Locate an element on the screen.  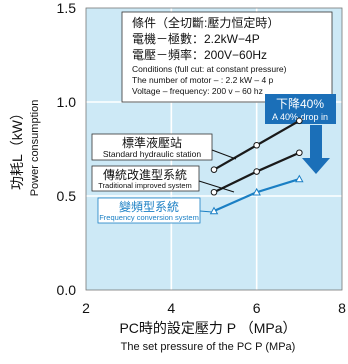
y-tick-label: 1.0 is located at coordinates (67, 102).